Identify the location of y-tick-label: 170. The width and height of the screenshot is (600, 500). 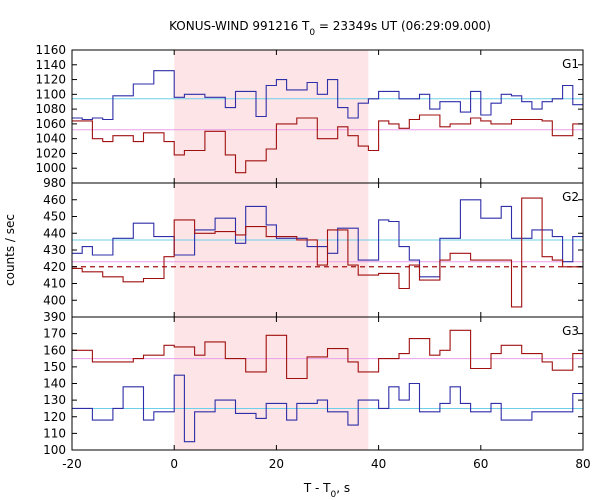
(54, 334).